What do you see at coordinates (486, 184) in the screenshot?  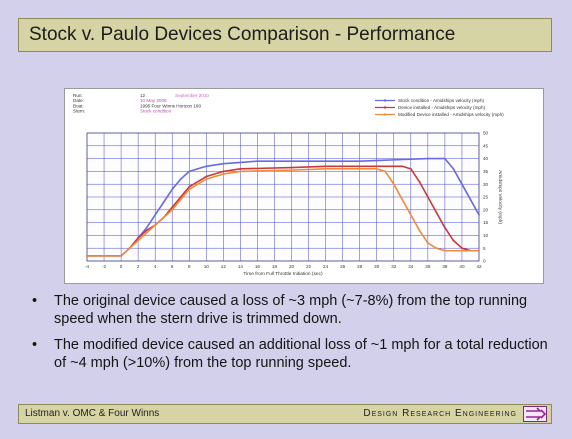 I see `y-tick-label: 30` at bounding box center [486, 184].